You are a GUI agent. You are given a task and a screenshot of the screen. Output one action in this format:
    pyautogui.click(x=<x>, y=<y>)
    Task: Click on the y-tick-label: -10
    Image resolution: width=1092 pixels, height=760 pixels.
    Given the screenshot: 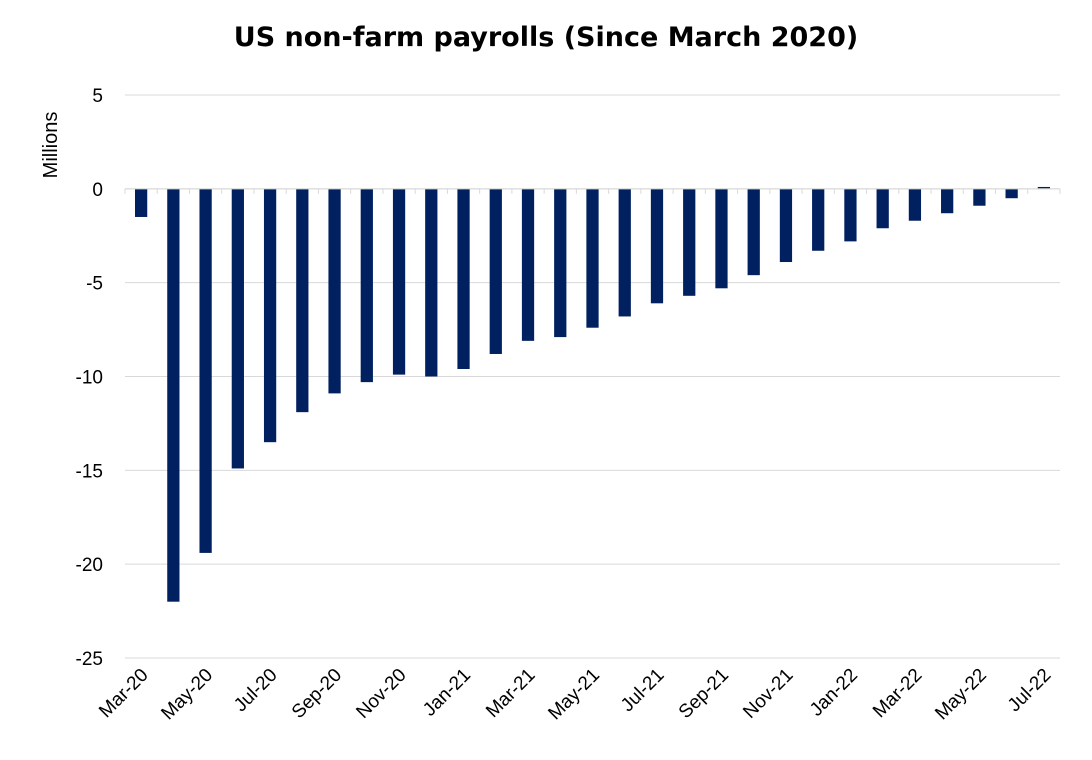 What is the action you would take?
    pyautogui.click(x=89, y=378)
    